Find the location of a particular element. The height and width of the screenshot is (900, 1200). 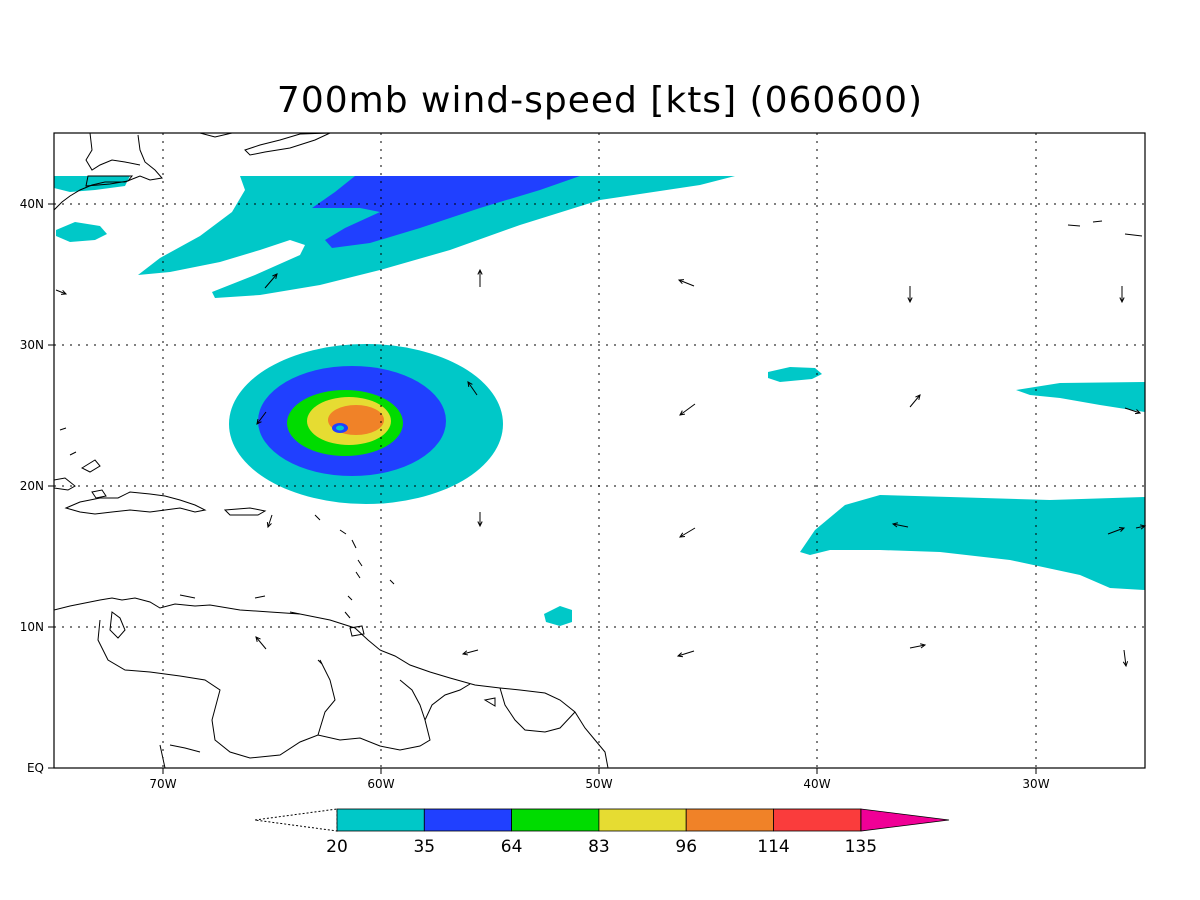

coast-south-america is located at coordinates (331, 682).